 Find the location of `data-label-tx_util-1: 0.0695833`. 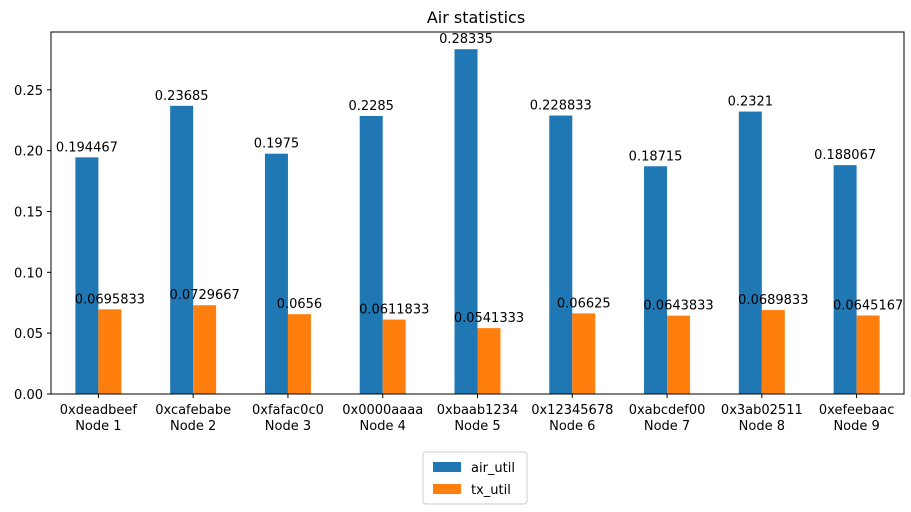

data-label-tx_util-1: 0.0695833 is located at coordinates (110, 299).